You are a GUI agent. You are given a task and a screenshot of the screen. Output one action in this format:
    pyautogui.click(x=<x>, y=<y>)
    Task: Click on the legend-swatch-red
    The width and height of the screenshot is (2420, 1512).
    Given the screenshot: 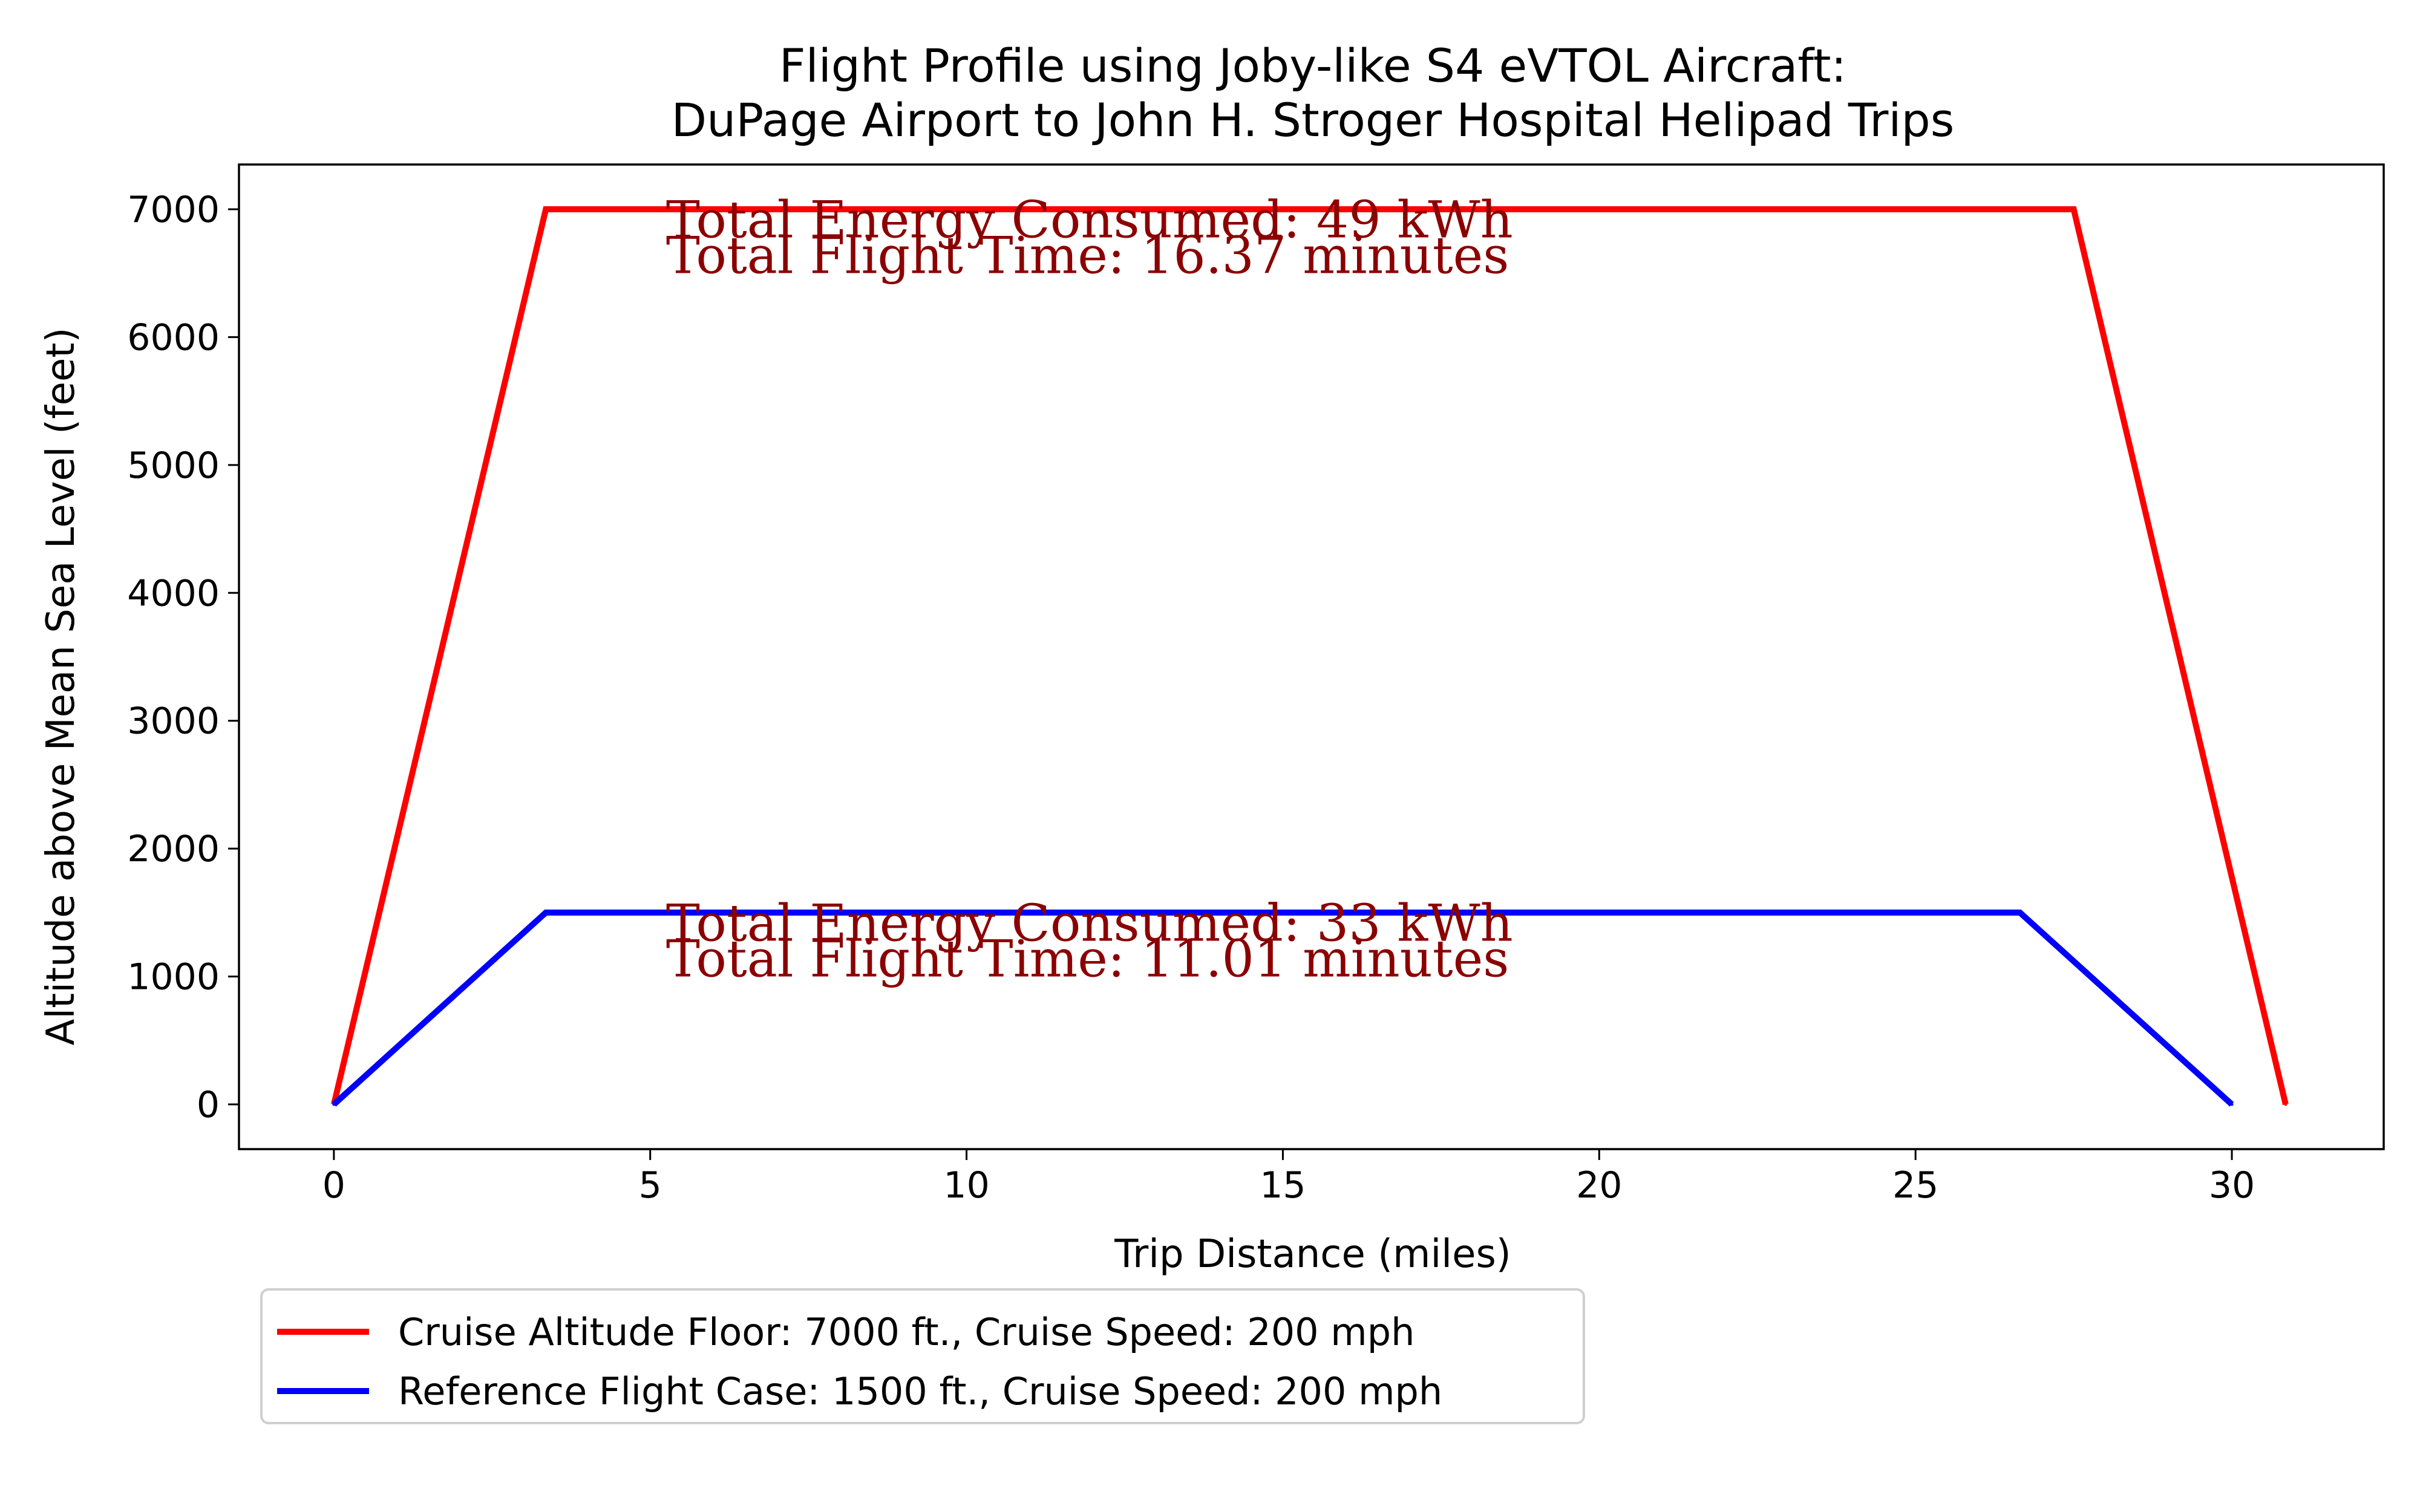 What is the action you would take?
    pyautogui.click(x=323, y=1332)
    